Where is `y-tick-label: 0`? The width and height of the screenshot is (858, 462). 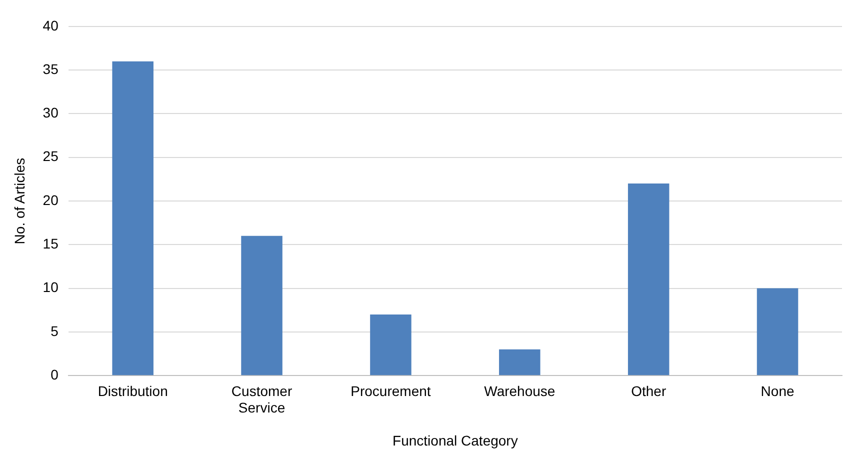 y-tick-label: 0 is located at coordinates (54, 374).